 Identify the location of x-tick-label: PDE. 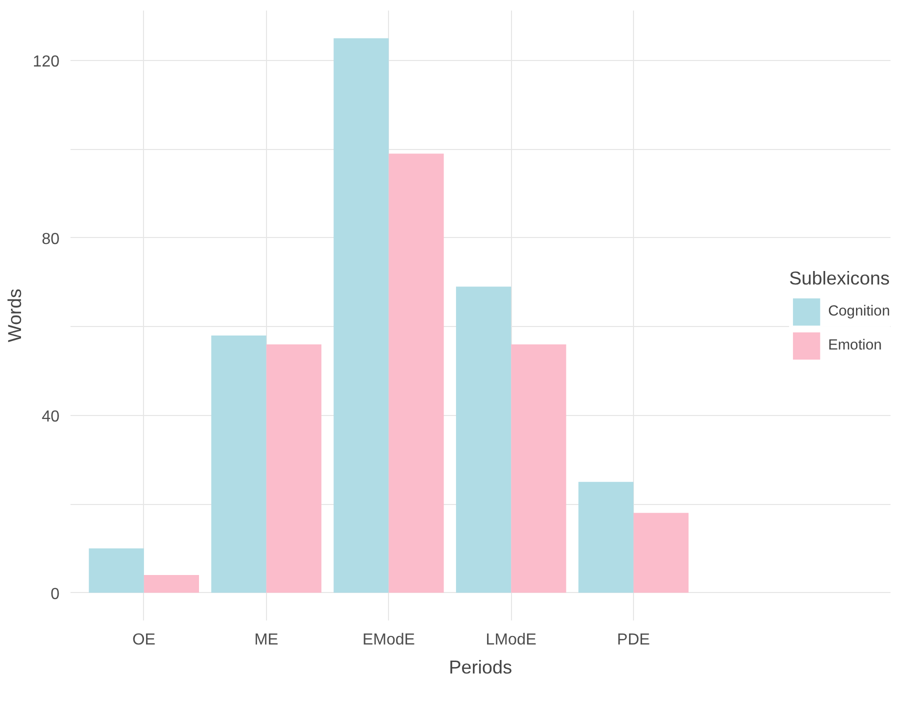
(633, 640).